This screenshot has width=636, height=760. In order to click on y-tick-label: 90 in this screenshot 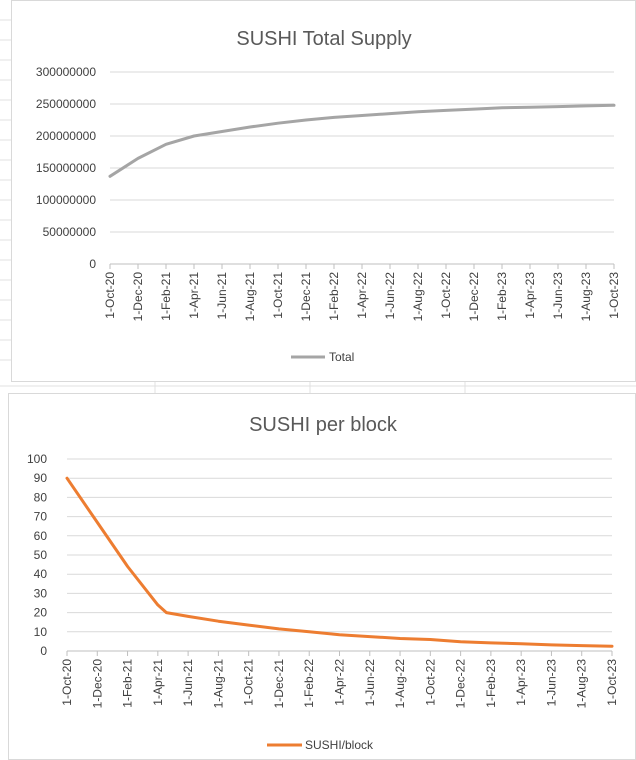, I will do `click(41, 478)`.